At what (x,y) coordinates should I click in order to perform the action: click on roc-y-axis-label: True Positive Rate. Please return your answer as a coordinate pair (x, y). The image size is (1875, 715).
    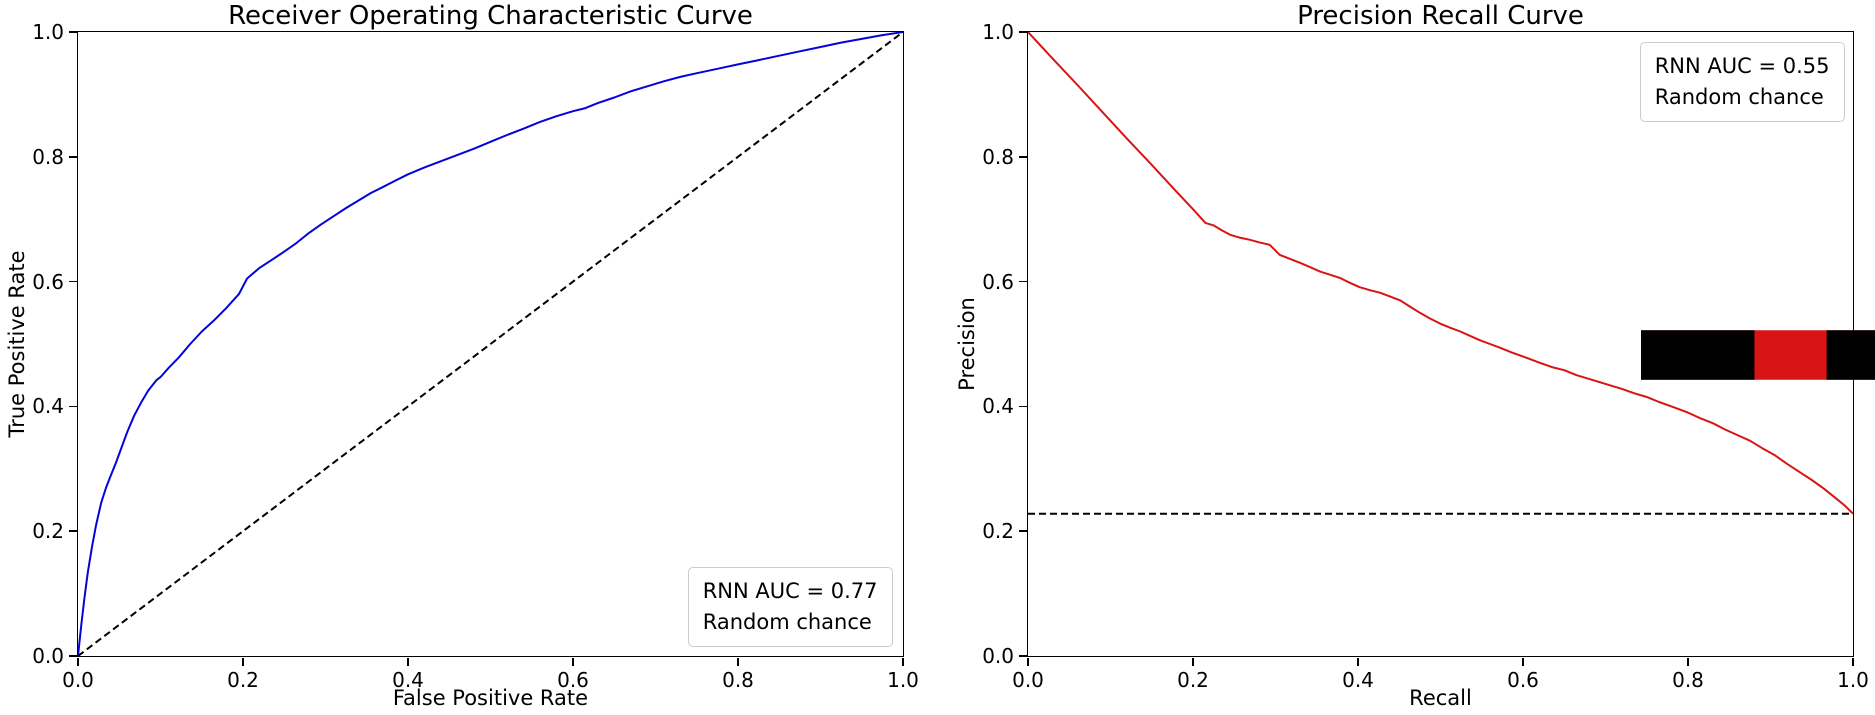
    Looking at the image, I should click on (17, 344).